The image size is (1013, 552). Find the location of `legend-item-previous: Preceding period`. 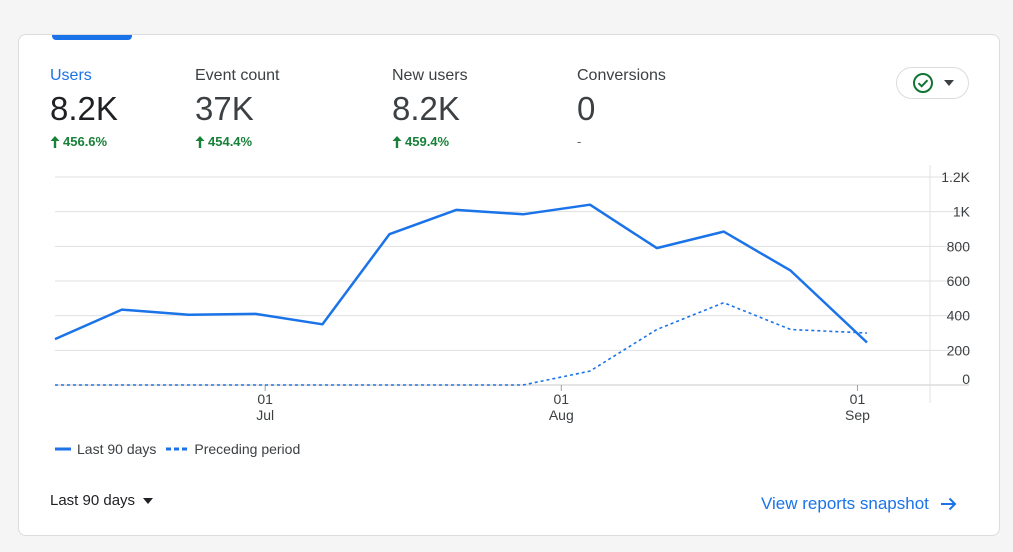

legend-item-previous: Preceding period is located at coordinates (233, 449).